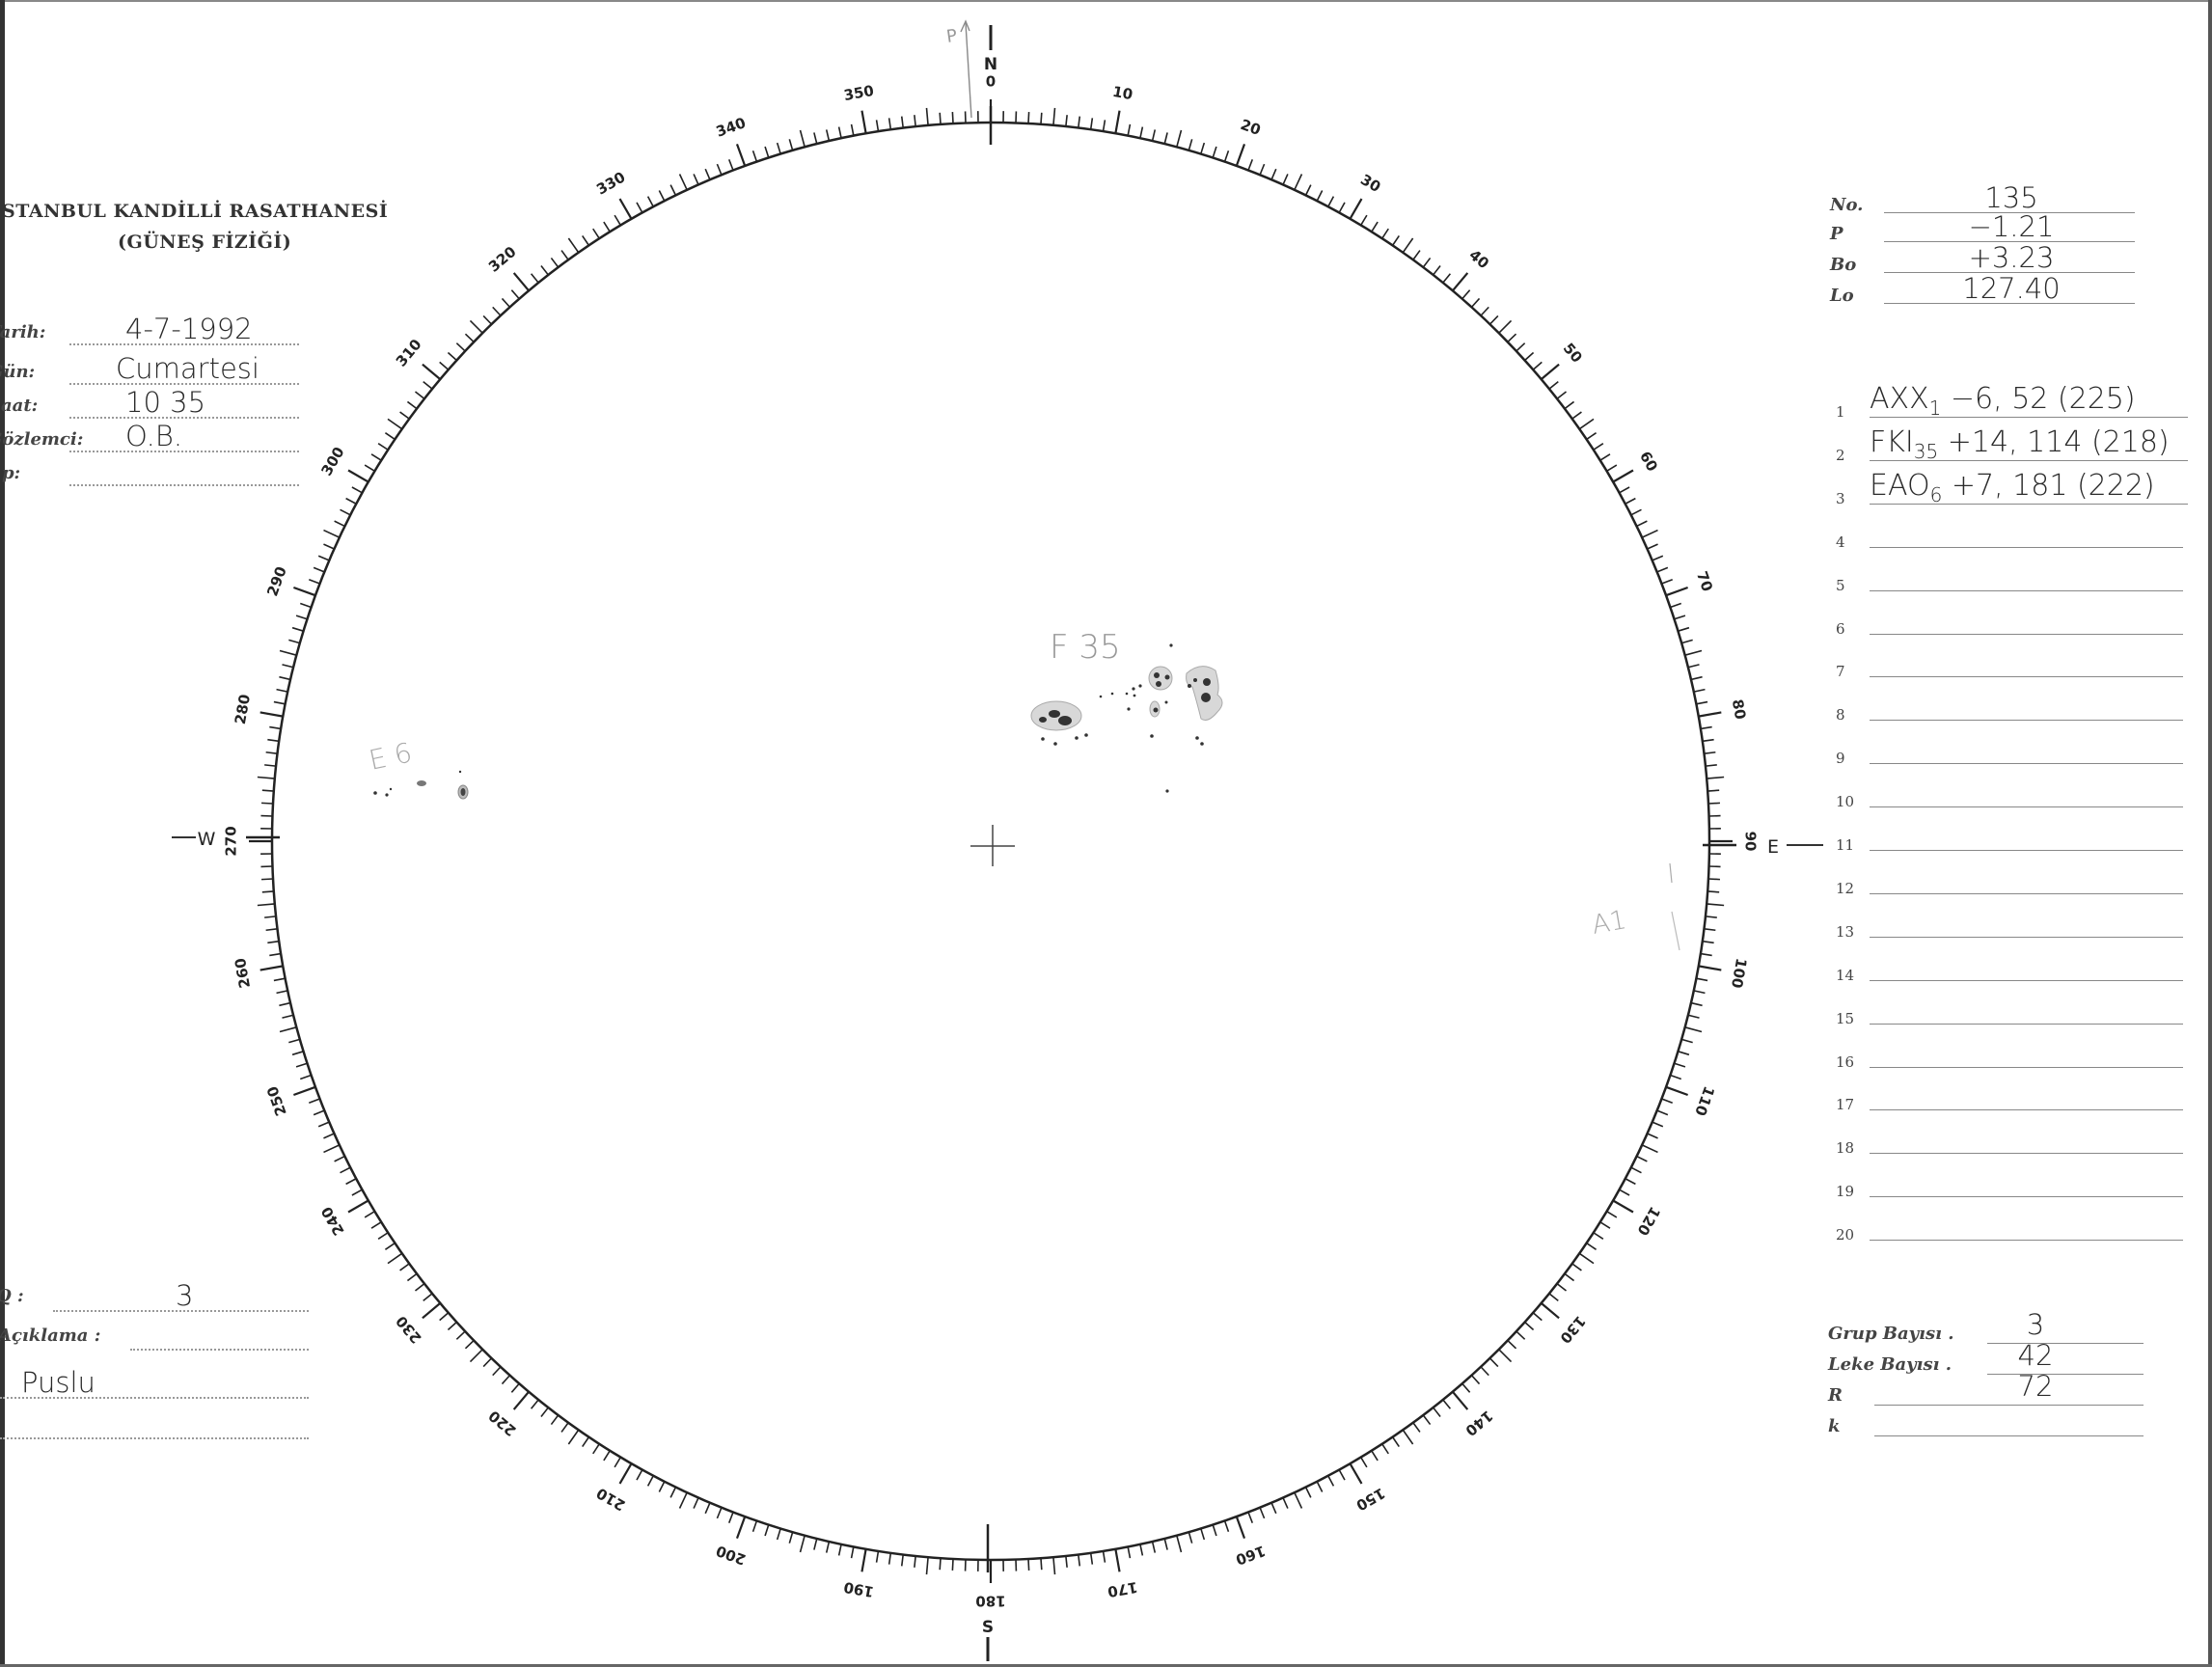  What do you see at coordinates (1845, 1235) in the screenshot?
I see `group-number: 20` at bounding box center [1845, 1235].